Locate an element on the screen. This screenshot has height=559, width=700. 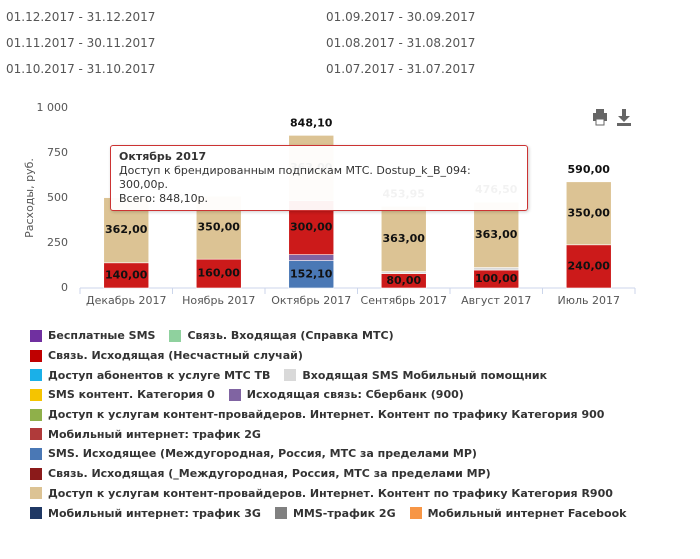
legend-item: Бесплатные SMS is located at coordinates (92, 336).